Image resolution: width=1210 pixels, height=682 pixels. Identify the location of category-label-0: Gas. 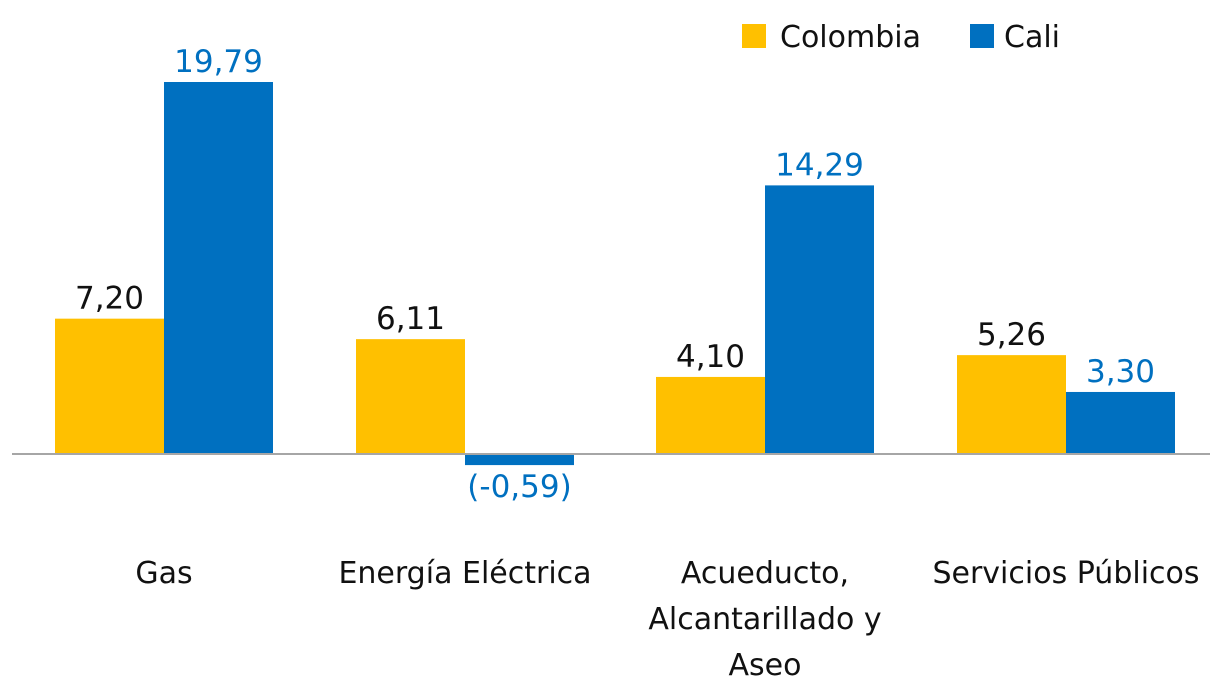
(163, 573).